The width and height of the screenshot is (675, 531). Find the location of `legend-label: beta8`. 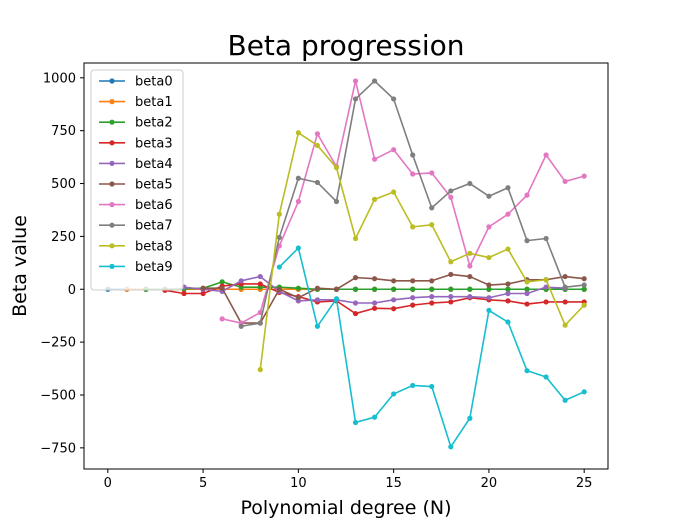

legend-label: beta8 is located at coordinates (154, 246).